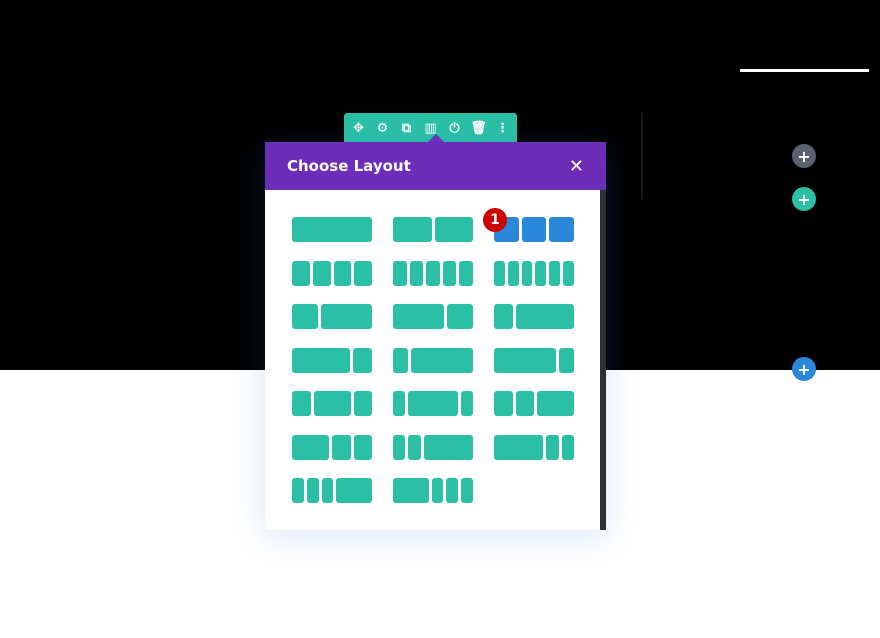 The width and height of the screenshot is (880, 638). I want to click on power-icon: ⏻, so click(454, 128).